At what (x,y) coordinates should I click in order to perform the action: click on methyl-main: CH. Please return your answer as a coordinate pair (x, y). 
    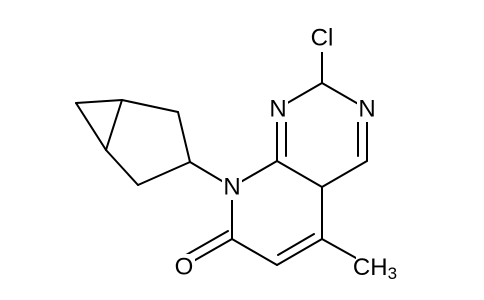
    Looking at the image, I should click on (370, 267).